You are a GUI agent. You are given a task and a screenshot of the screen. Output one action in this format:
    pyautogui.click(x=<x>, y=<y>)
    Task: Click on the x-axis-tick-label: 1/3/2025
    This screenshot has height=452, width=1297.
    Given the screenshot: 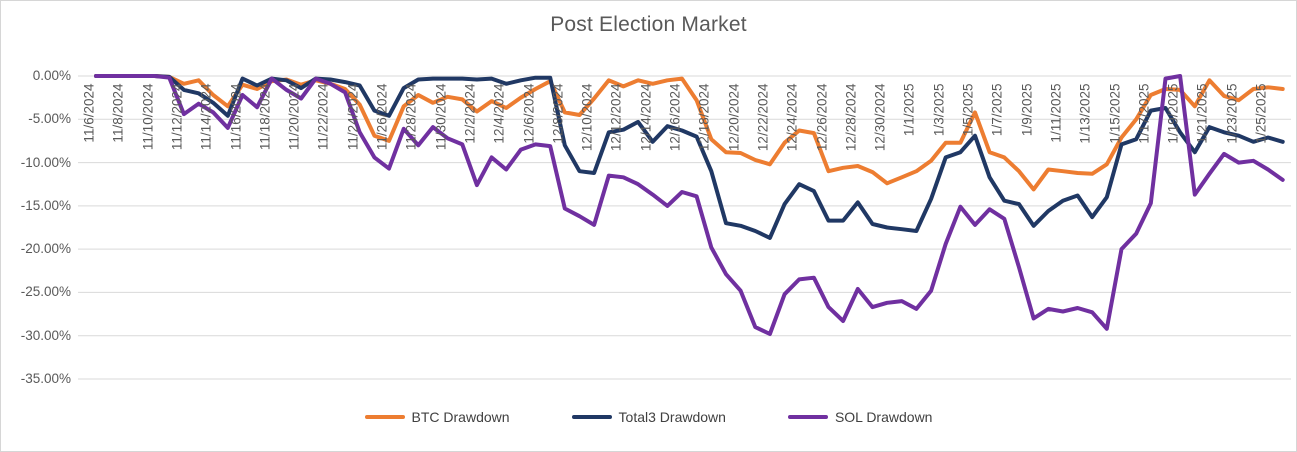 What is the action you would take?
    pyautogui.click(x=939, y=110)
    